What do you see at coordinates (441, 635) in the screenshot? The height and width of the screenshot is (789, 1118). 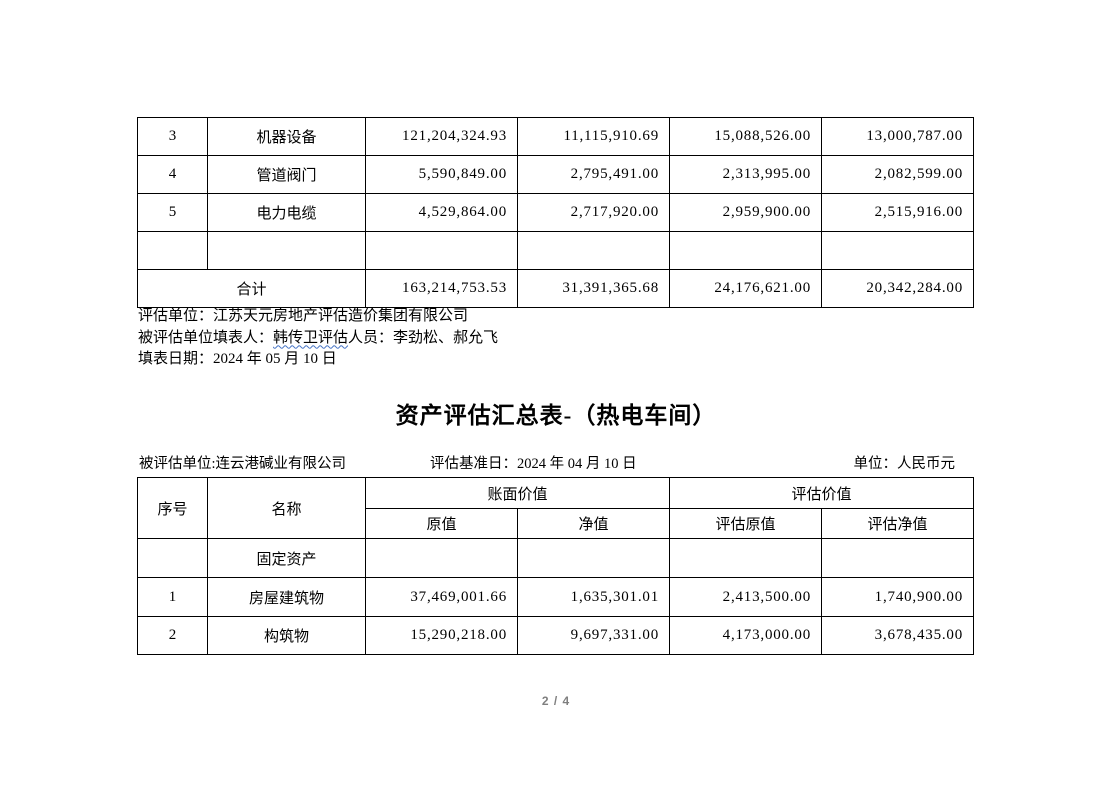 I see `cell-book-original: 15,290,218.00` at bounding box center [441, 635].